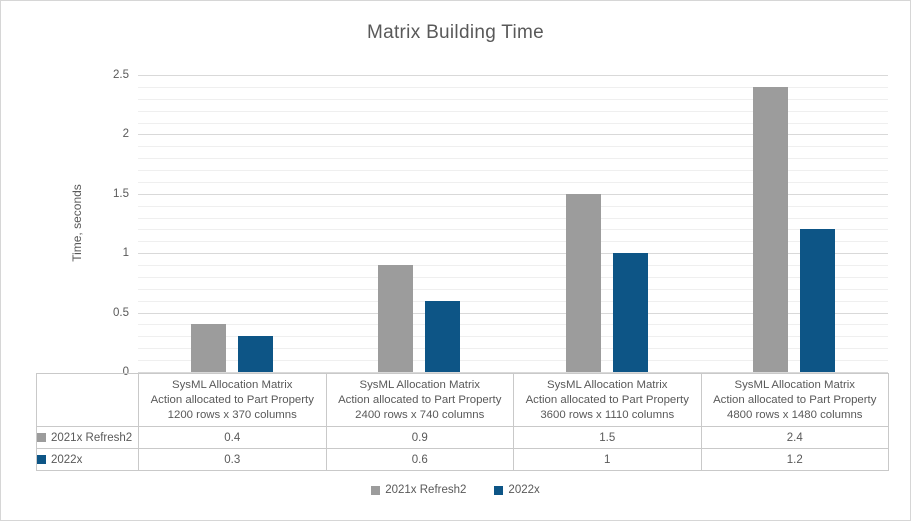  What do you see at coordinates (607, 414) in the screenshot?
I see `category-line: 3600 rows x 1110 columns` at bounding box center [607, 414].